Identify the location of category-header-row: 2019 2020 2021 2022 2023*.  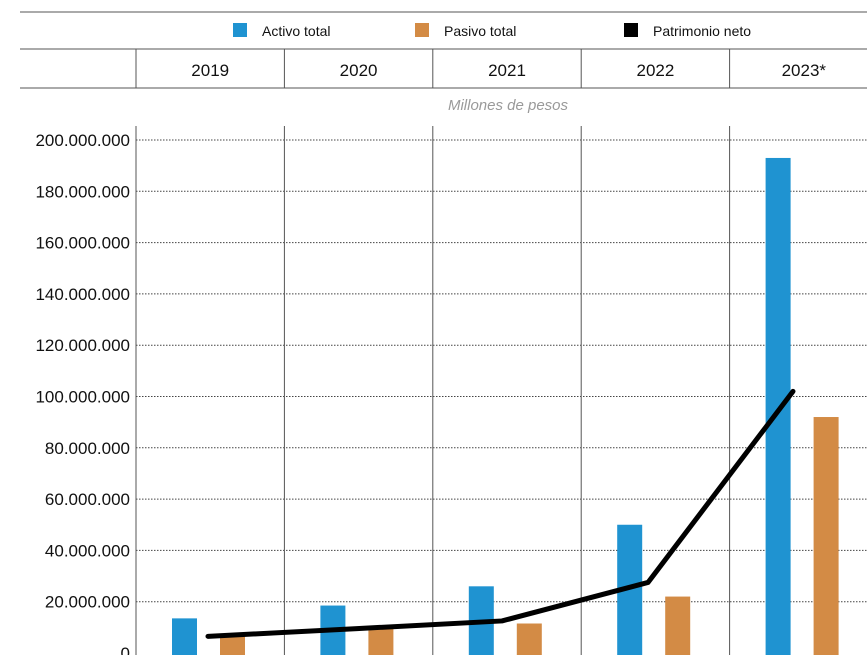
(501, 68).